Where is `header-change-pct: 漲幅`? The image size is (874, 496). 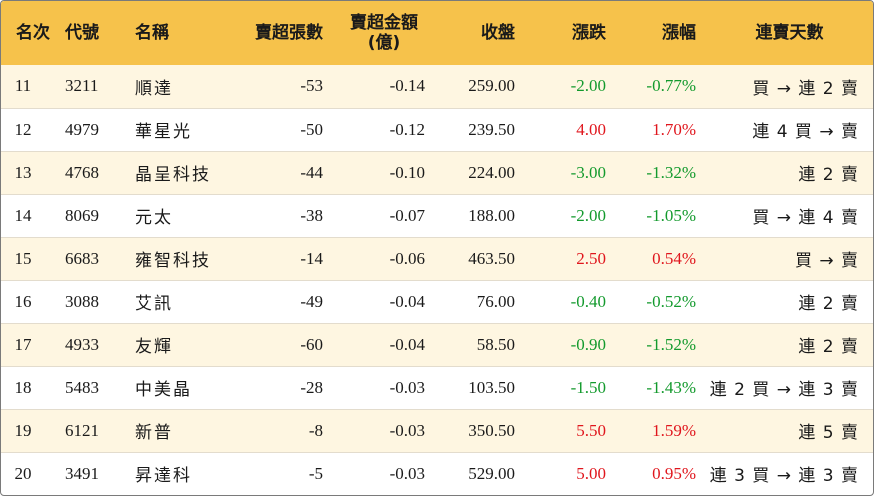
header-change-pct: 漲幅 is located at coordinates (679, 33).